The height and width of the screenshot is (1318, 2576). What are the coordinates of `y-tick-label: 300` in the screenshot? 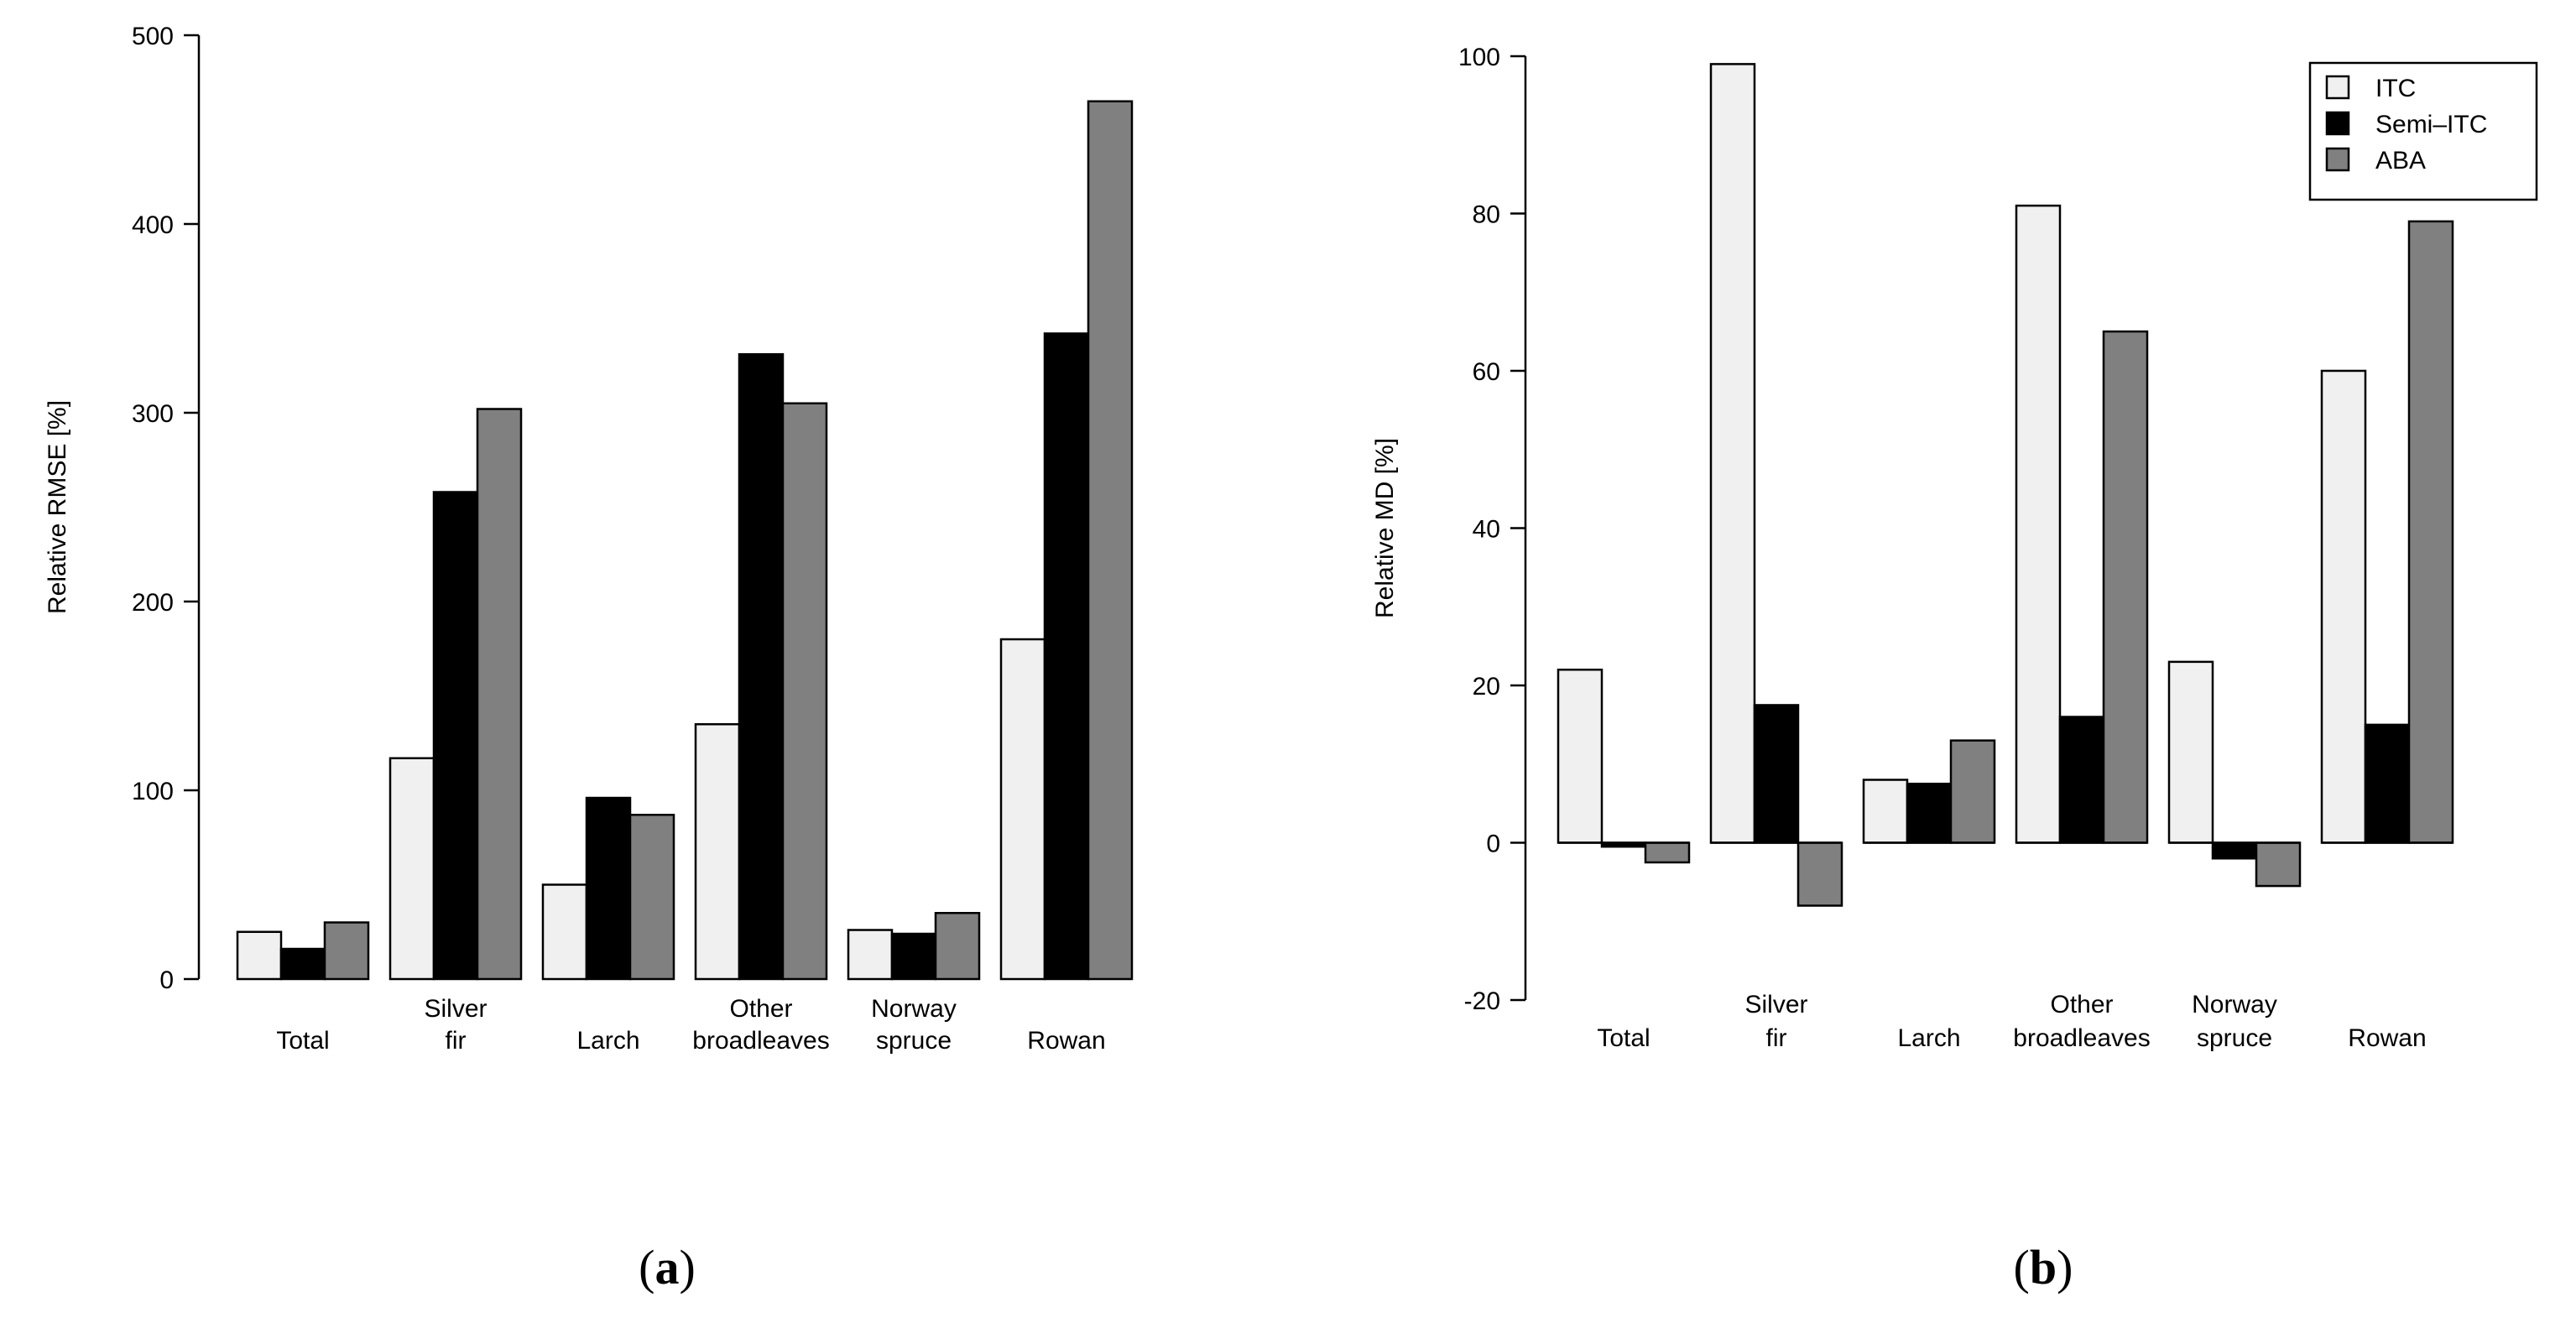 It's located at (153, 414).